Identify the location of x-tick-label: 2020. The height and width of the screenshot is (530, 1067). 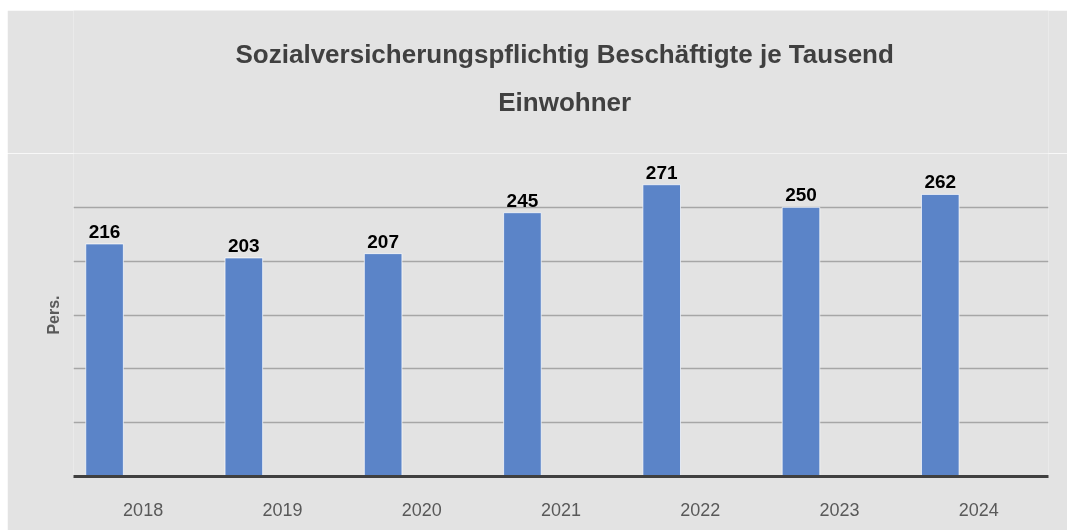
(421, 509).